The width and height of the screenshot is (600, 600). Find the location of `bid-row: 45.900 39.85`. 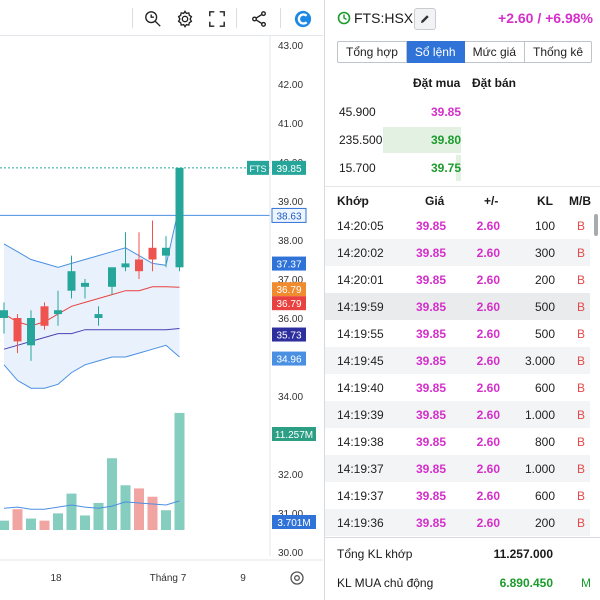

bid-row: 45.900 39.85 is located at coordinates (462, 112).